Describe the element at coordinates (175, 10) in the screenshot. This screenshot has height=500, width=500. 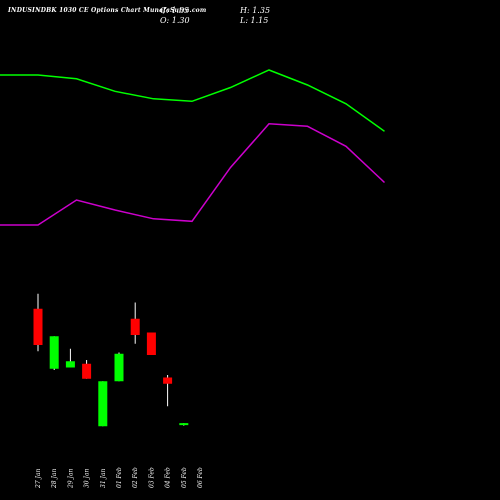
I see `close-value: C: 1.35` at that location.